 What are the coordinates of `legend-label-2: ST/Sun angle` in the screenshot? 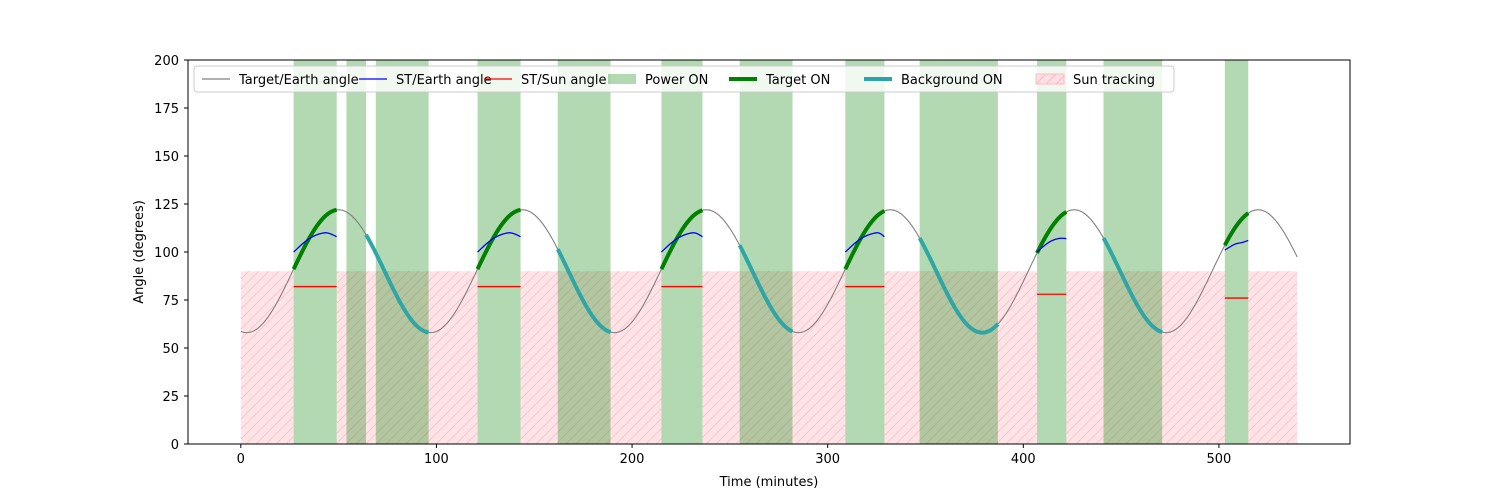 It's located at (564, 80).